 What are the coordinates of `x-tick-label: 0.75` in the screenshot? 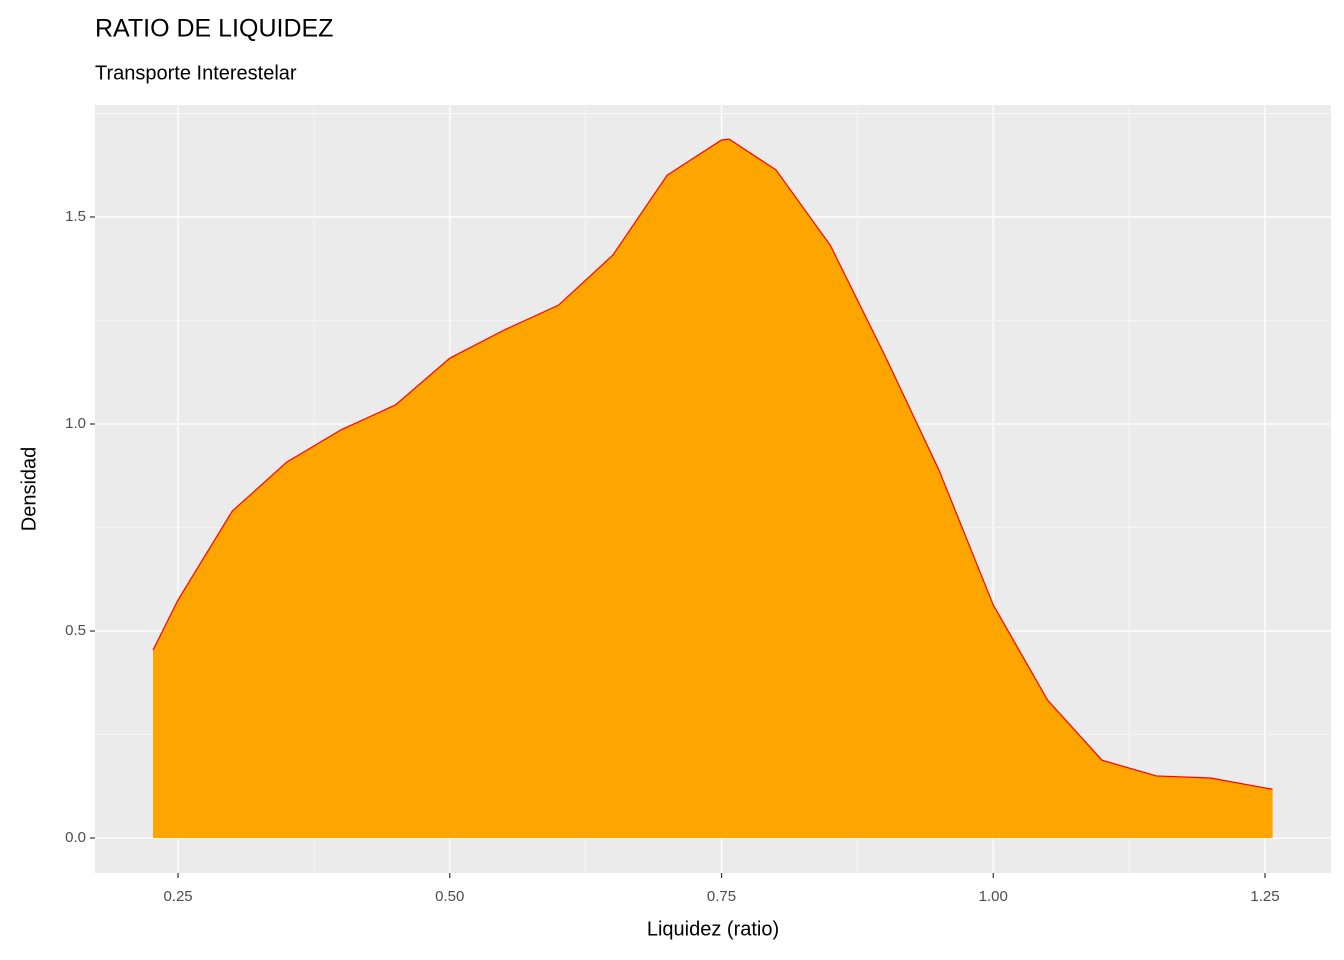 It's located at (721, 896).